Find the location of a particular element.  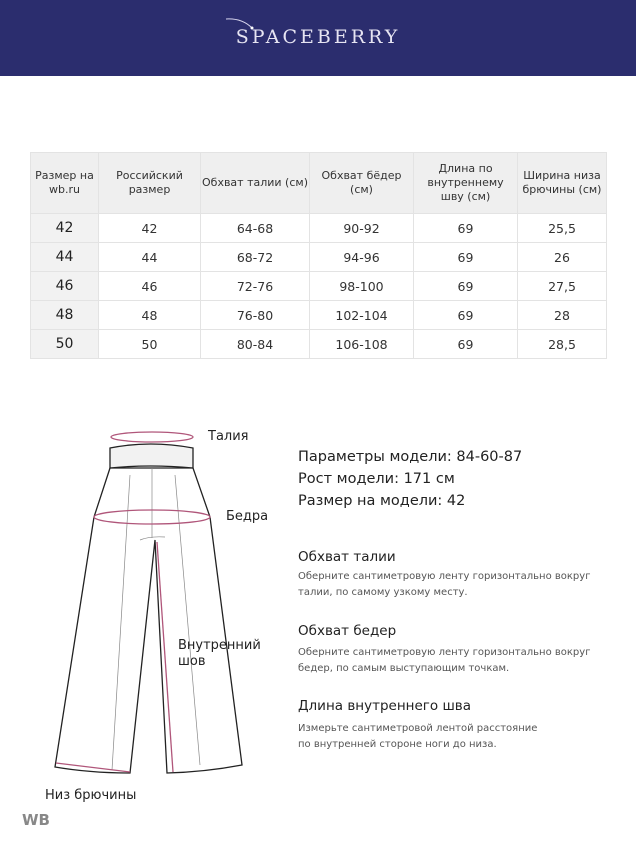

col-header: Размер на wb.ru is located at coordinates (64, 183).